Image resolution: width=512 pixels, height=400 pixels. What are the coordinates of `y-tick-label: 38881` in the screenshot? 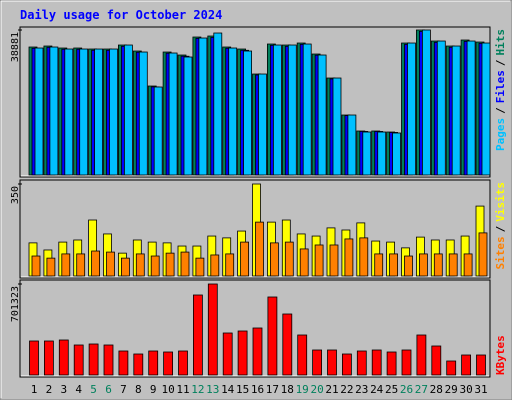 It's located at (15, 47).